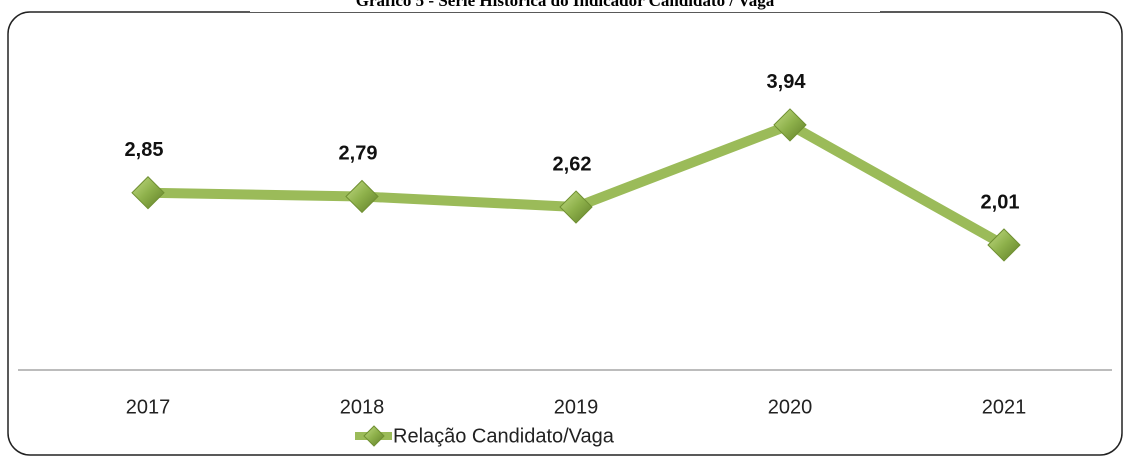 The height and width of the screenshot is (458, 1130). I want to click on x-tick-label: 2018, so click(362, 407).